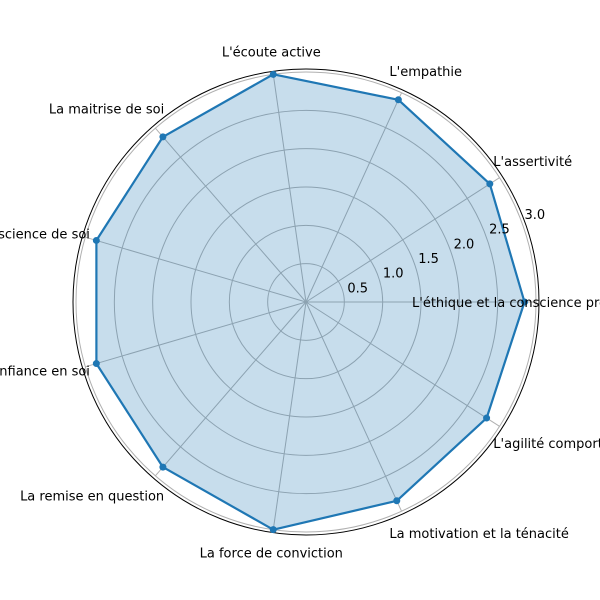  What do you see at coordinates (45, 372) in the screenshot?
I see `category-label: La confiance en soi` at bounding box center [45, 372].